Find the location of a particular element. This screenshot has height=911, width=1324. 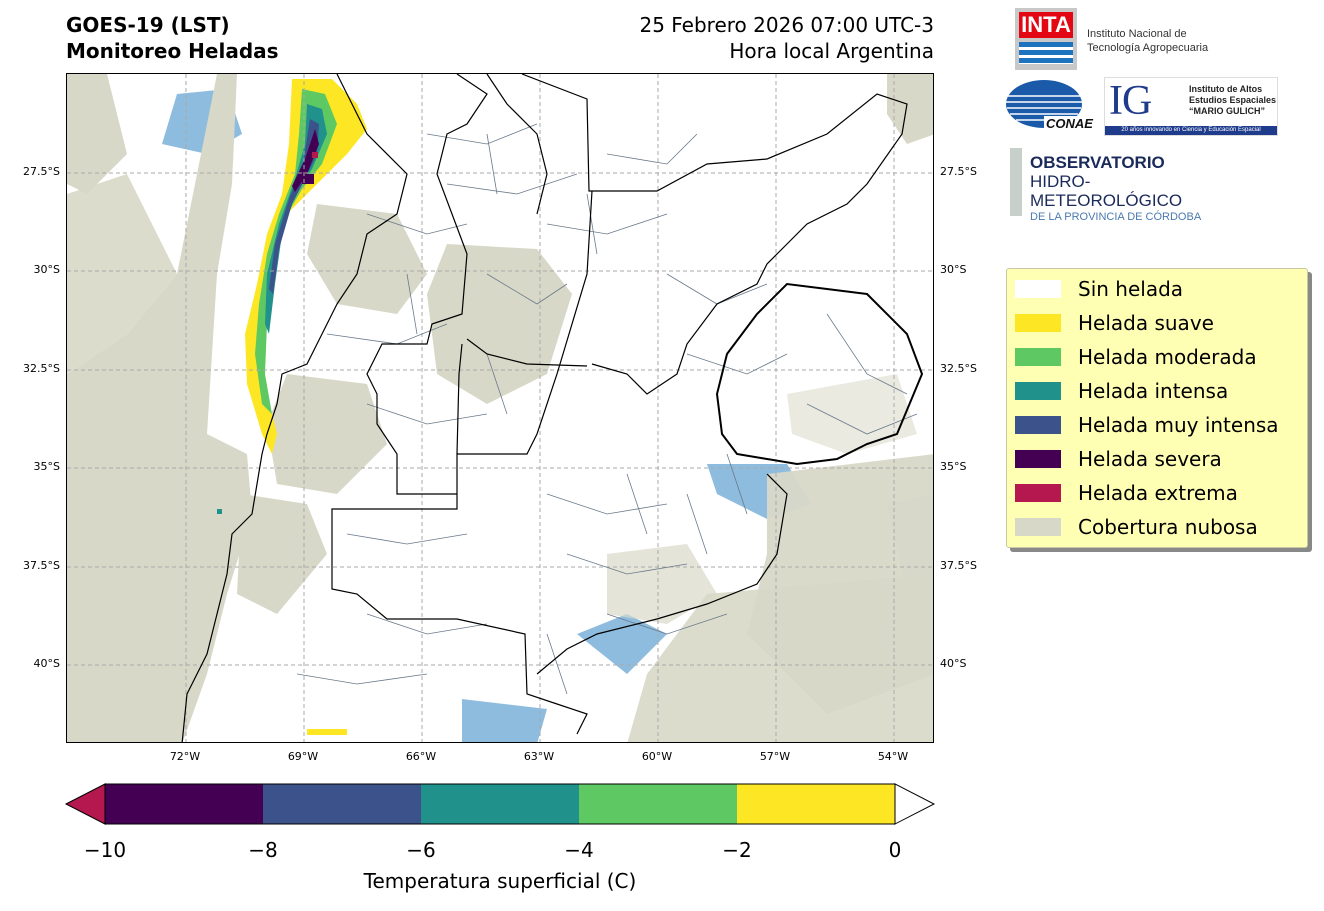

lat-label-right-6: 40°S is located at coordinates (953, 663).